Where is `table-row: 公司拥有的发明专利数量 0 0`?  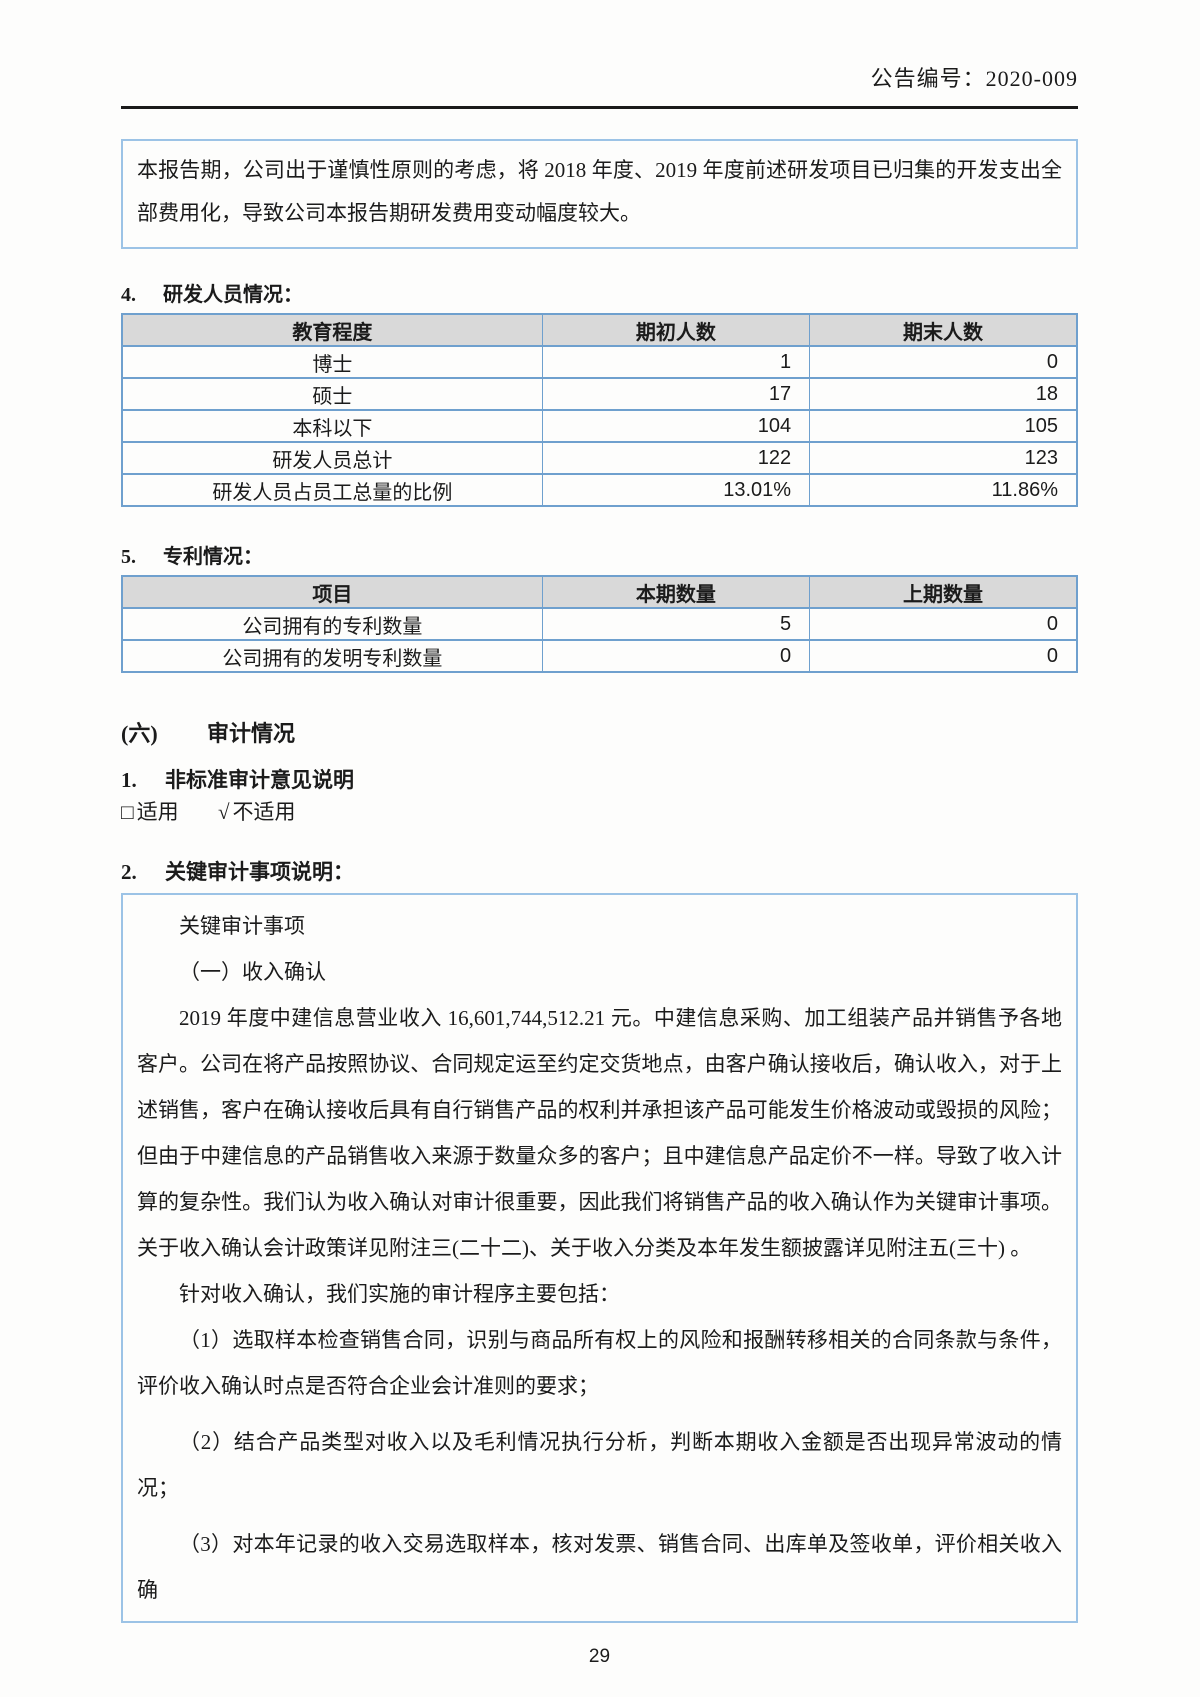 table-row: 公司拥有的发明专利数量 0 0 is located at coordinates (599, 656).